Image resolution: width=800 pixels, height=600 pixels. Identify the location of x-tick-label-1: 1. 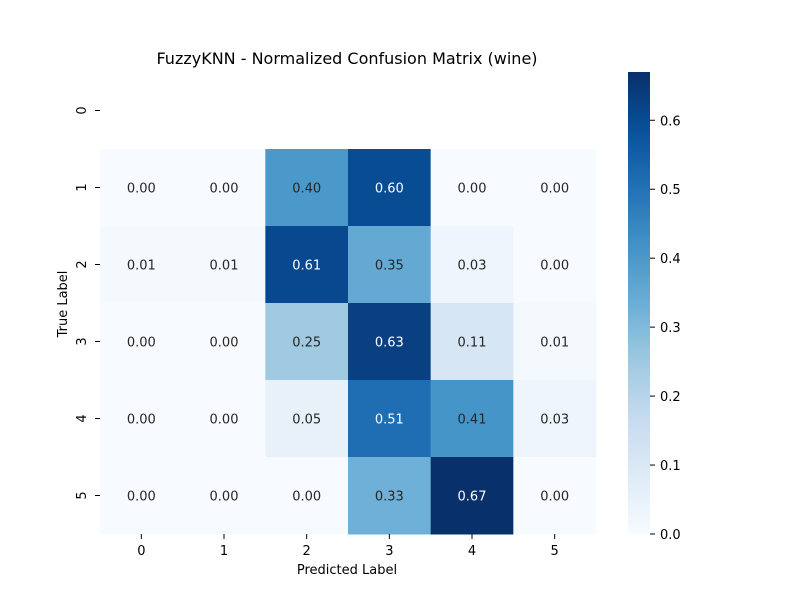
(224, 551).